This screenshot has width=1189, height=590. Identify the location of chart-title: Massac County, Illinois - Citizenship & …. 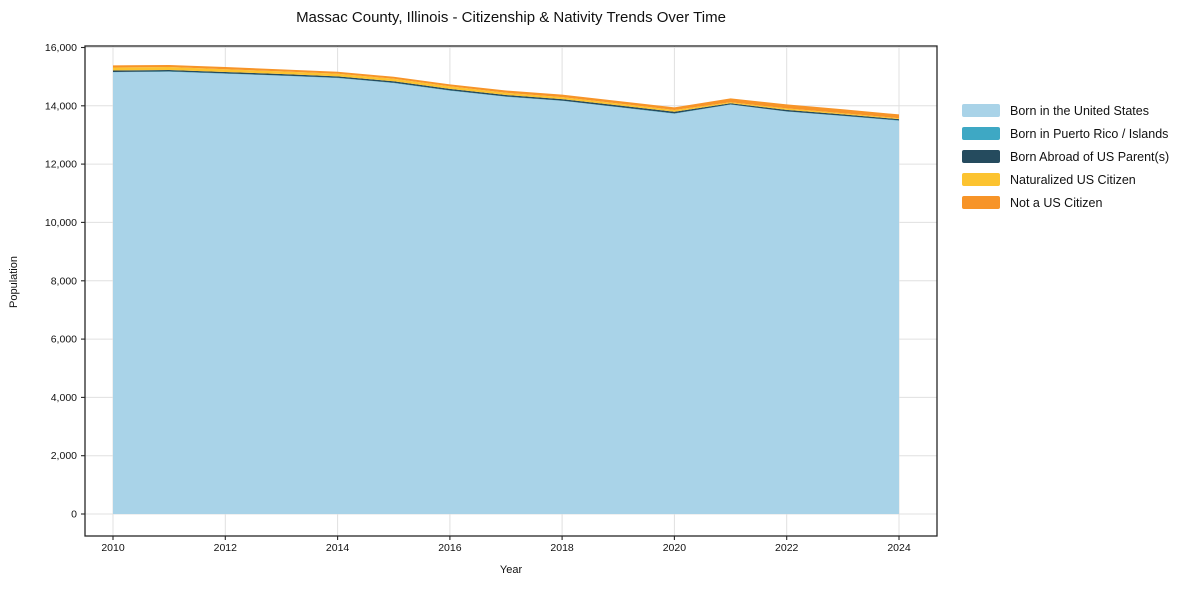
(511, 17).